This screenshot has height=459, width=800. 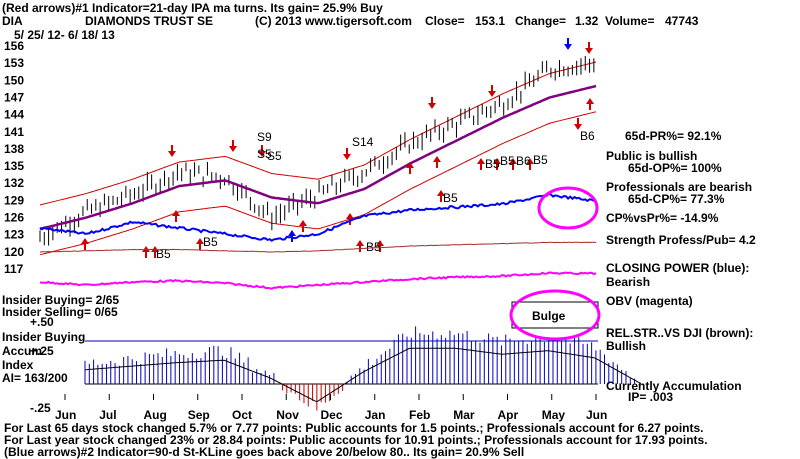 I want to click on blue-down-arrow, so click(x=568, y=44).